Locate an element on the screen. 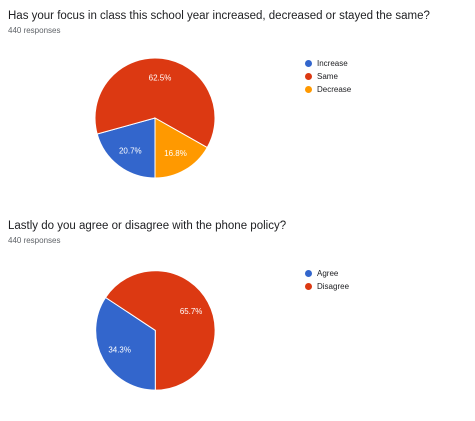  legend-item-agree: Agree is located at coordinates (327, 273).